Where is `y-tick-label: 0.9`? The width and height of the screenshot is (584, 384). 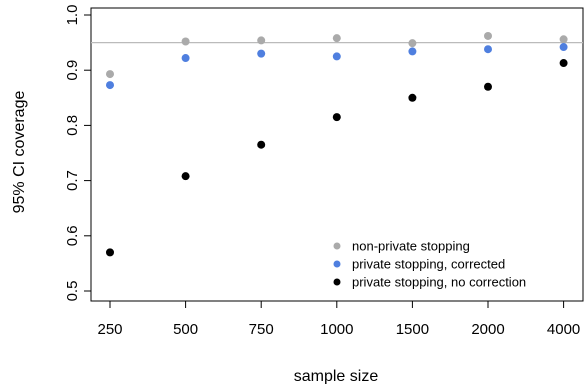 y-tick-label: 0.9 is located at coordinates (72, 70).